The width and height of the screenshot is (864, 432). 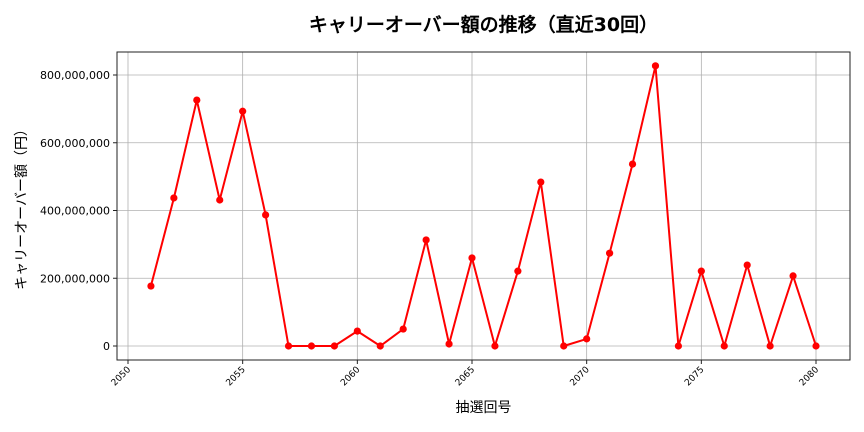 What do you see at coordinates (809, 376) in the screenshot?
I see `x-tick-label: 2080` at bounding box center [809, 376].